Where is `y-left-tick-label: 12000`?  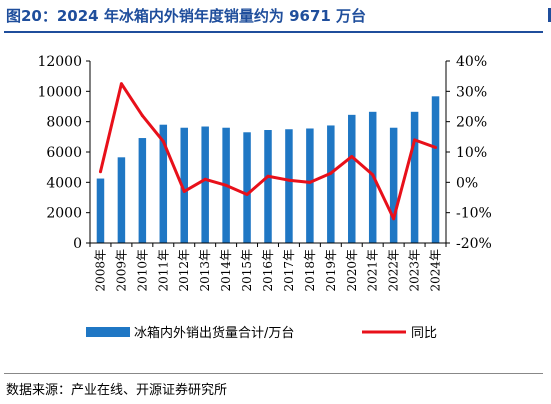
y-left-tick-label: 12000 is located at coordinates (59, 62).